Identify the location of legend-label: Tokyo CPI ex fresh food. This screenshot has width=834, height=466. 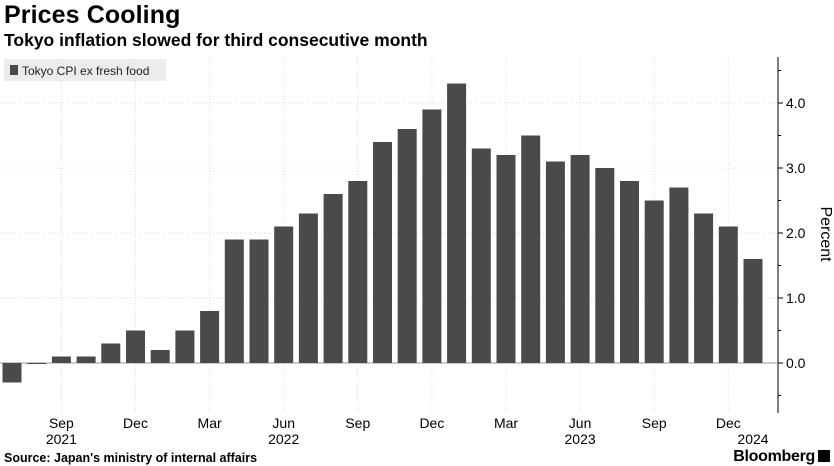
(85, 71).